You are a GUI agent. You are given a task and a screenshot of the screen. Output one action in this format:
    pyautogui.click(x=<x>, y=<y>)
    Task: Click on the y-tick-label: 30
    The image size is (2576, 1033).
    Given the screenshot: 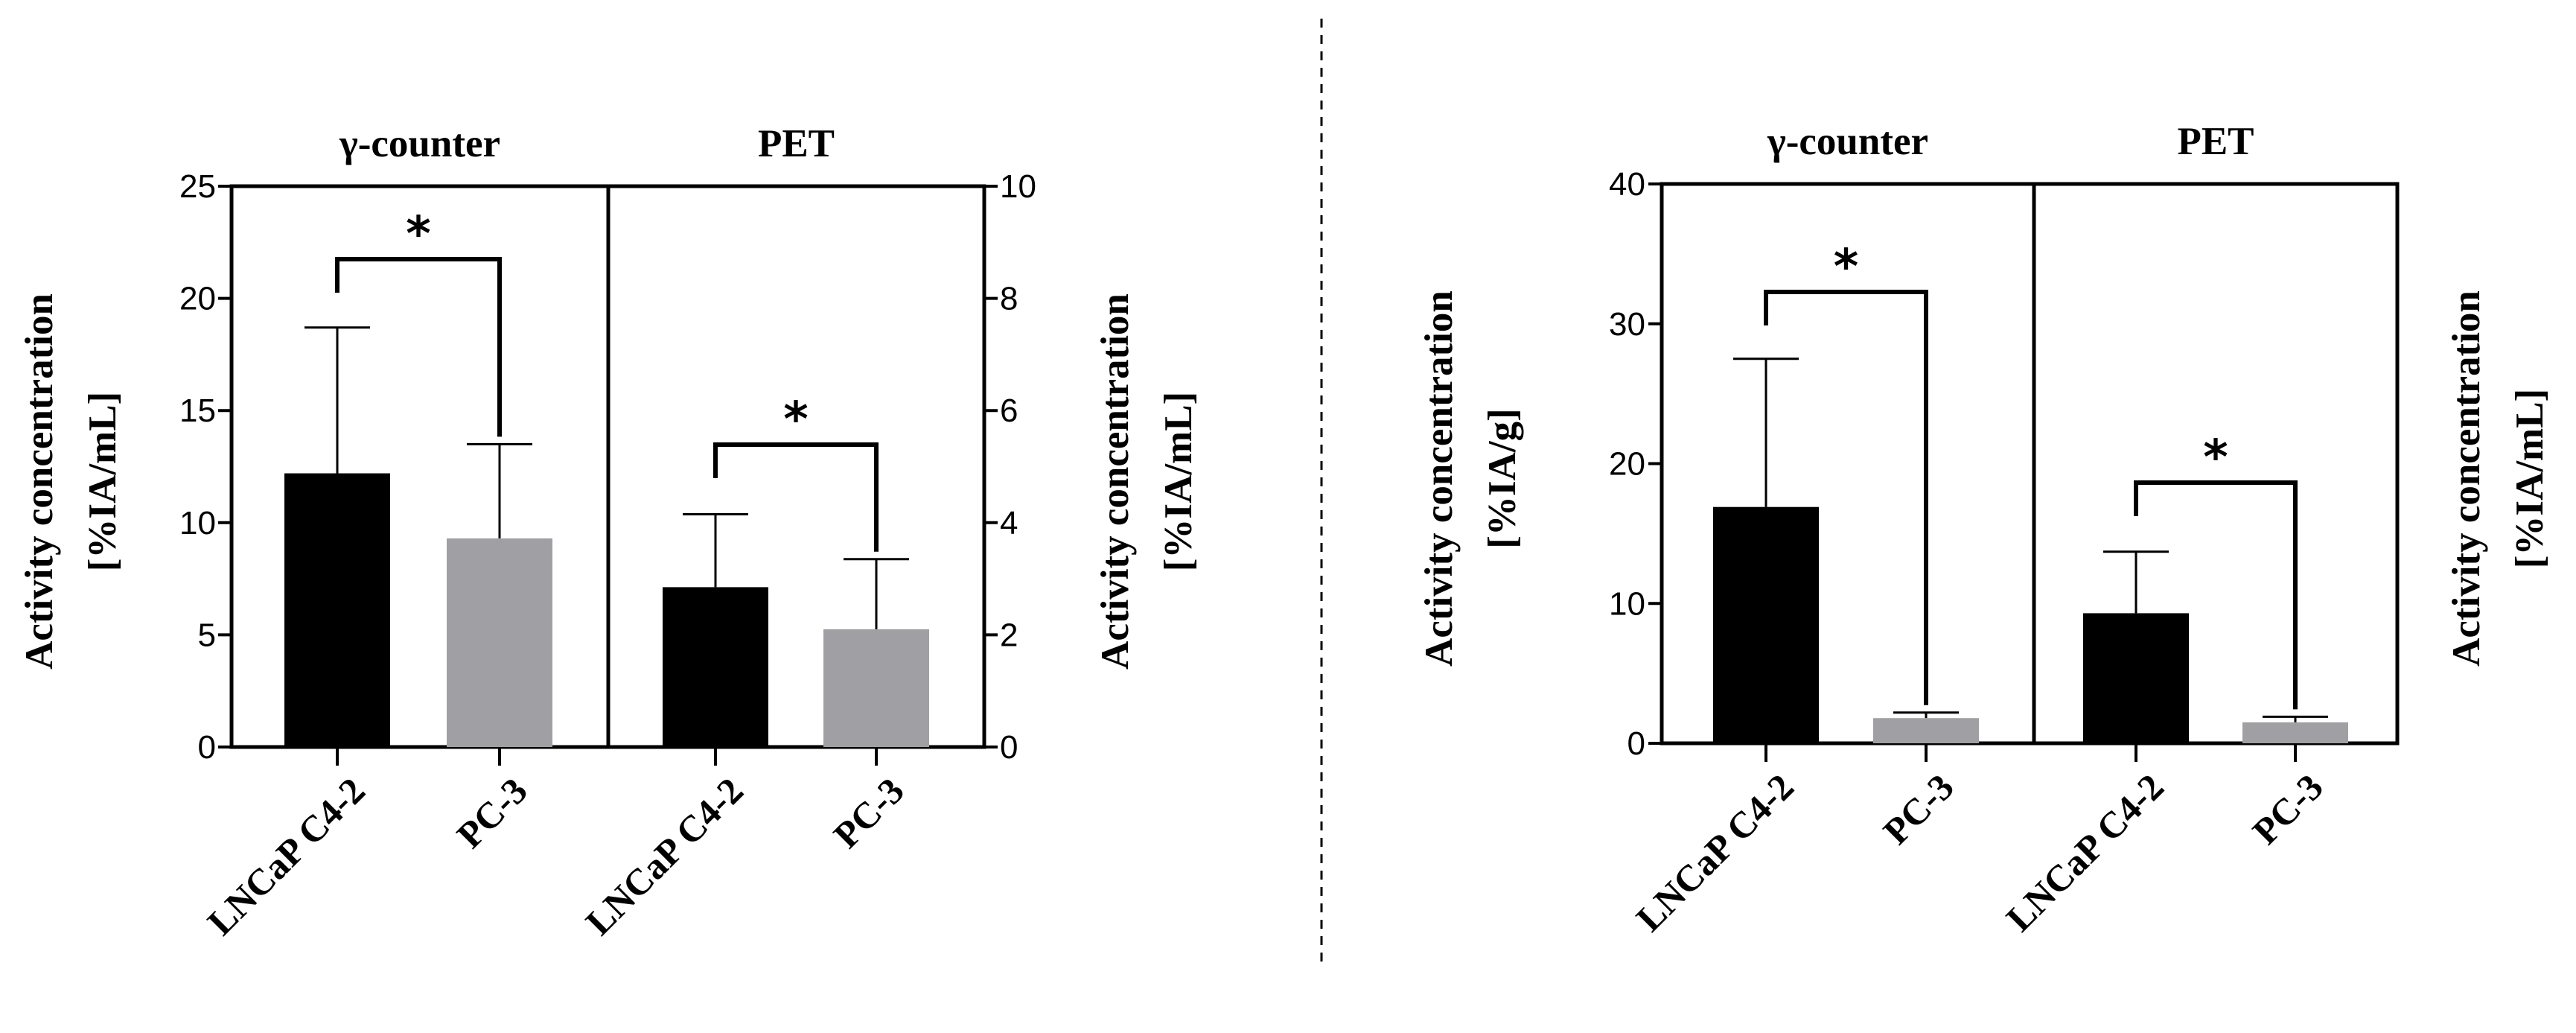 What is the action you would take?
    pyautogui.click(x=1627, y=324)
    